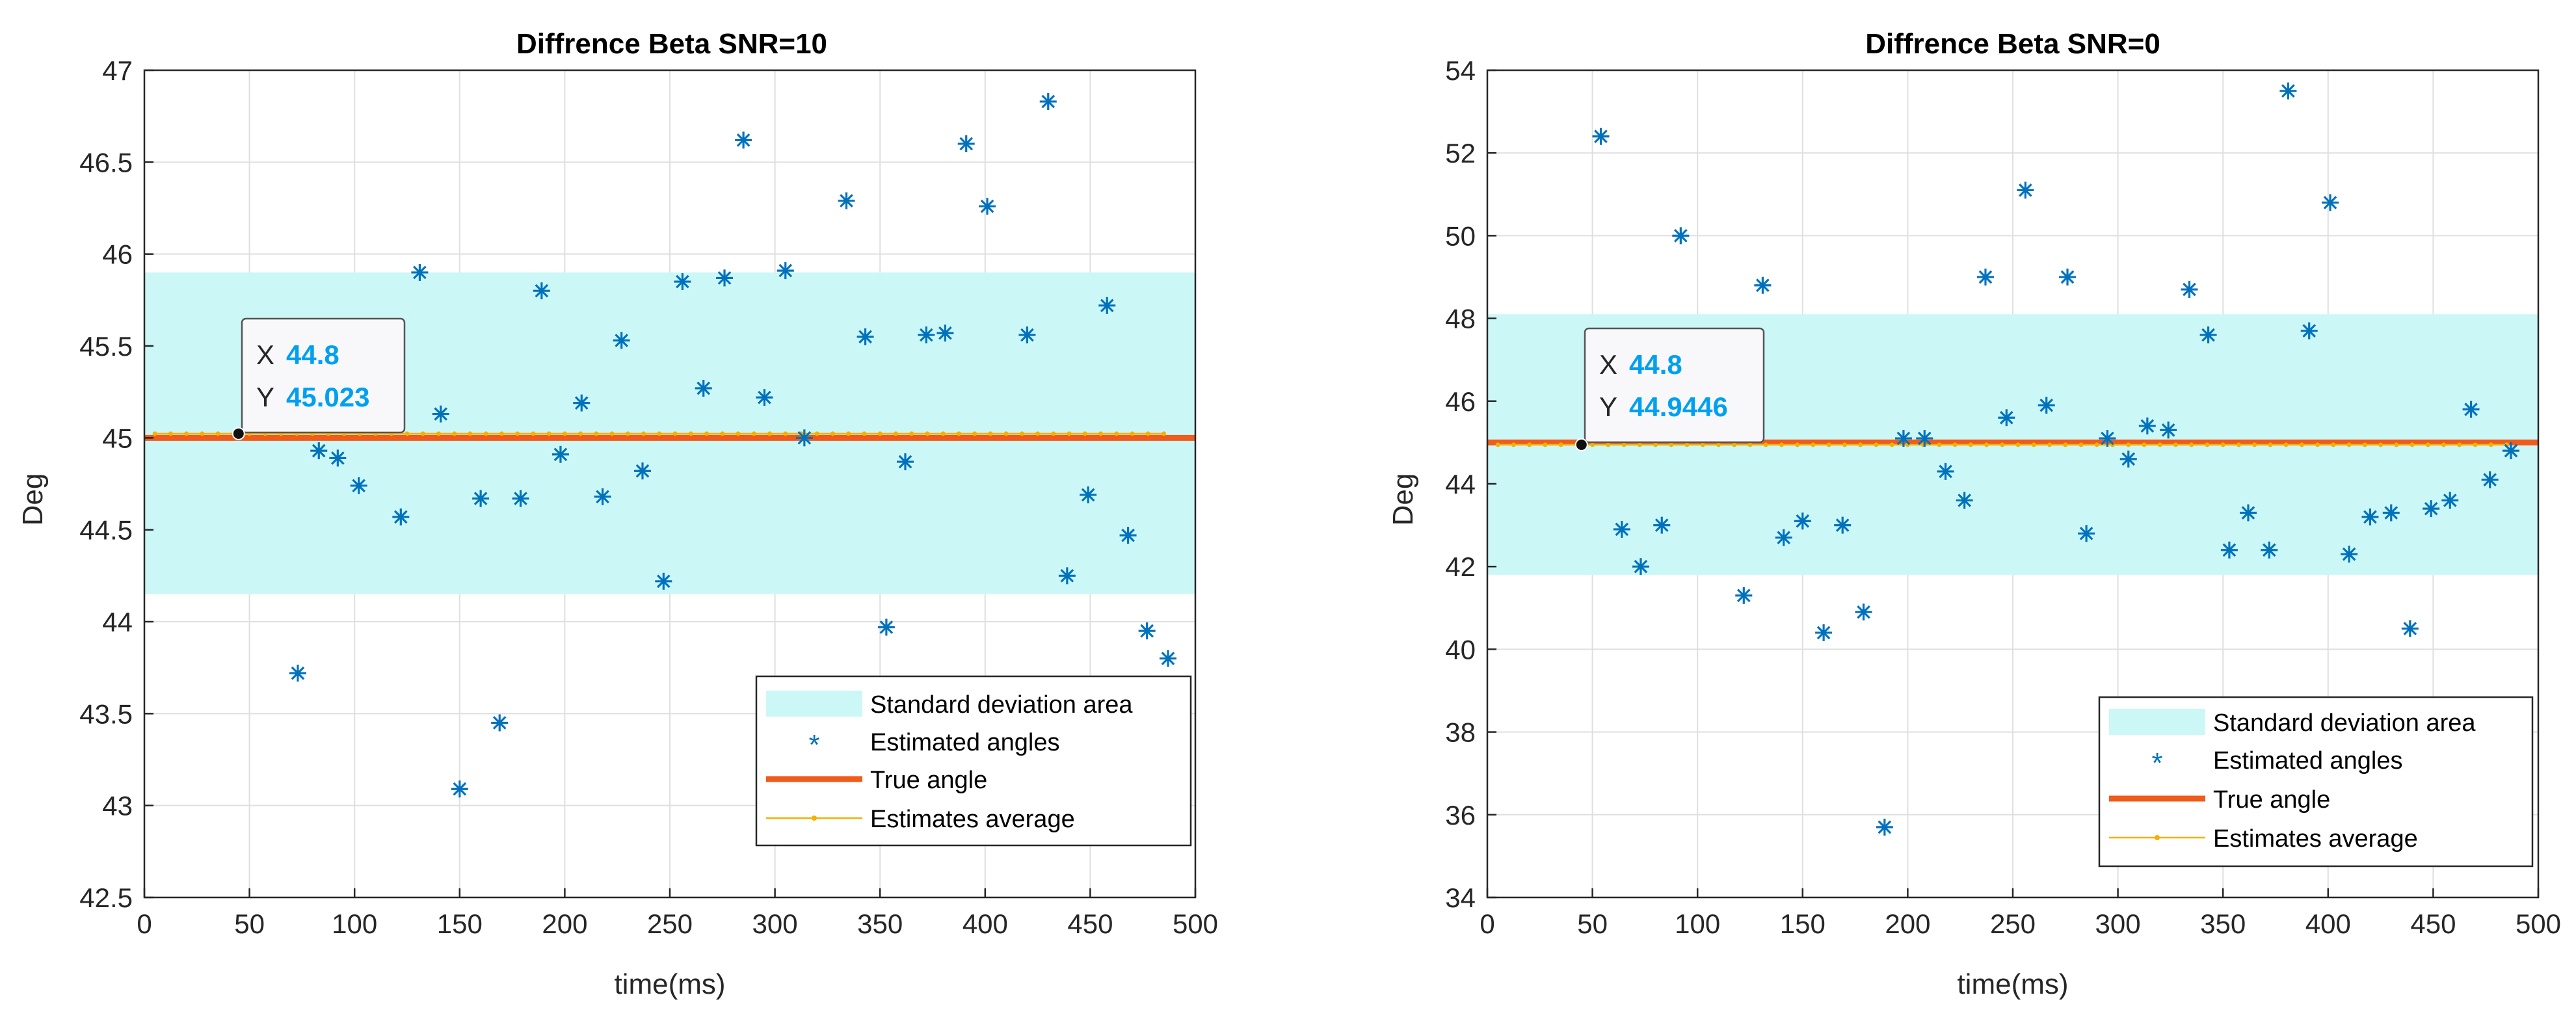  I want to click on x-tick-label: 0, so click(144, 923).